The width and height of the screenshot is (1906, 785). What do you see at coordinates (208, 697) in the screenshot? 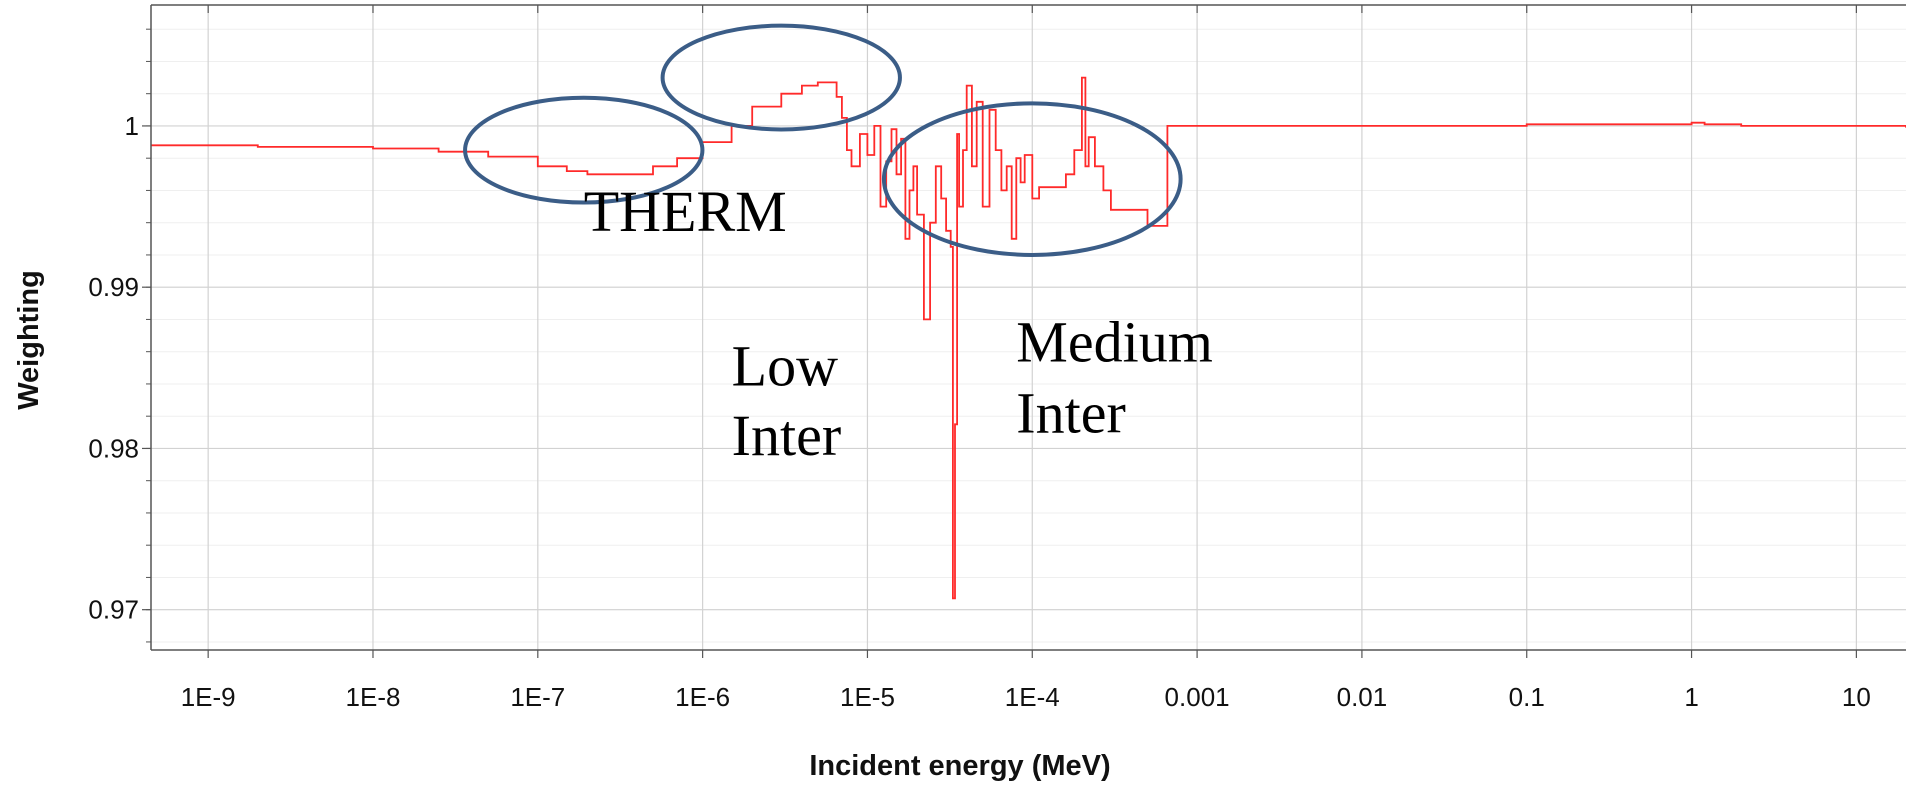
I see `x-tick-label: 1E-9` at bounding box center [208, 697].